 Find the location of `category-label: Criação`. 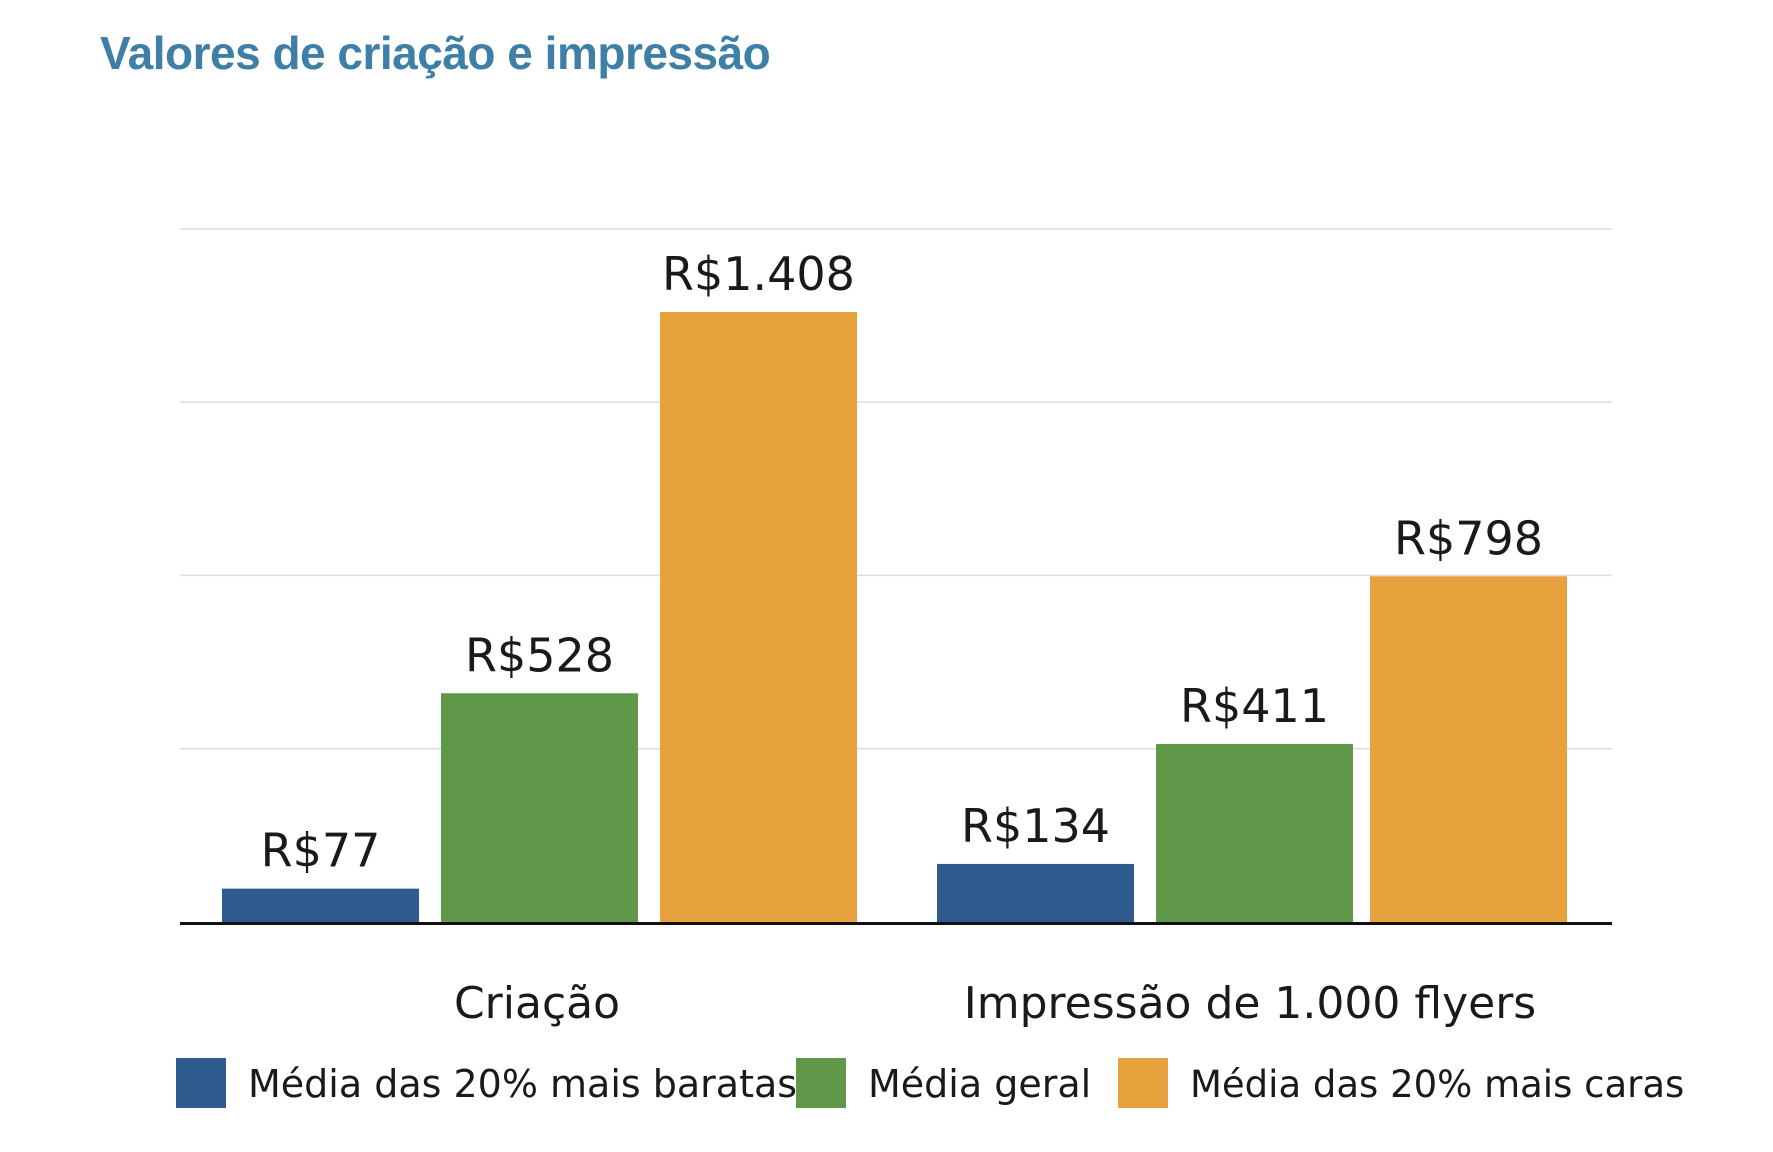

category-label: Criação is located at coordinates (537, 1003).